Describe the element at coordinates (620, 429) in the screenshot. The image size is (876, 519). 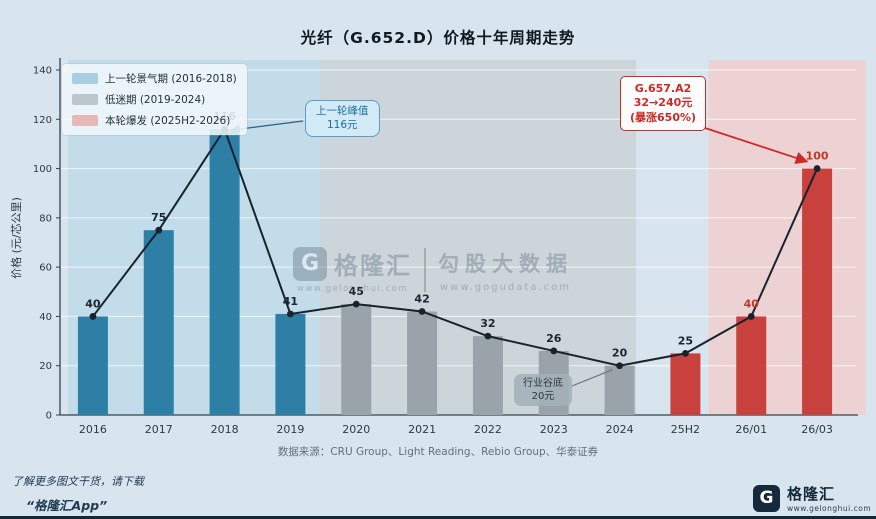
I see `x-tick-label-2024: 2024` at that location.